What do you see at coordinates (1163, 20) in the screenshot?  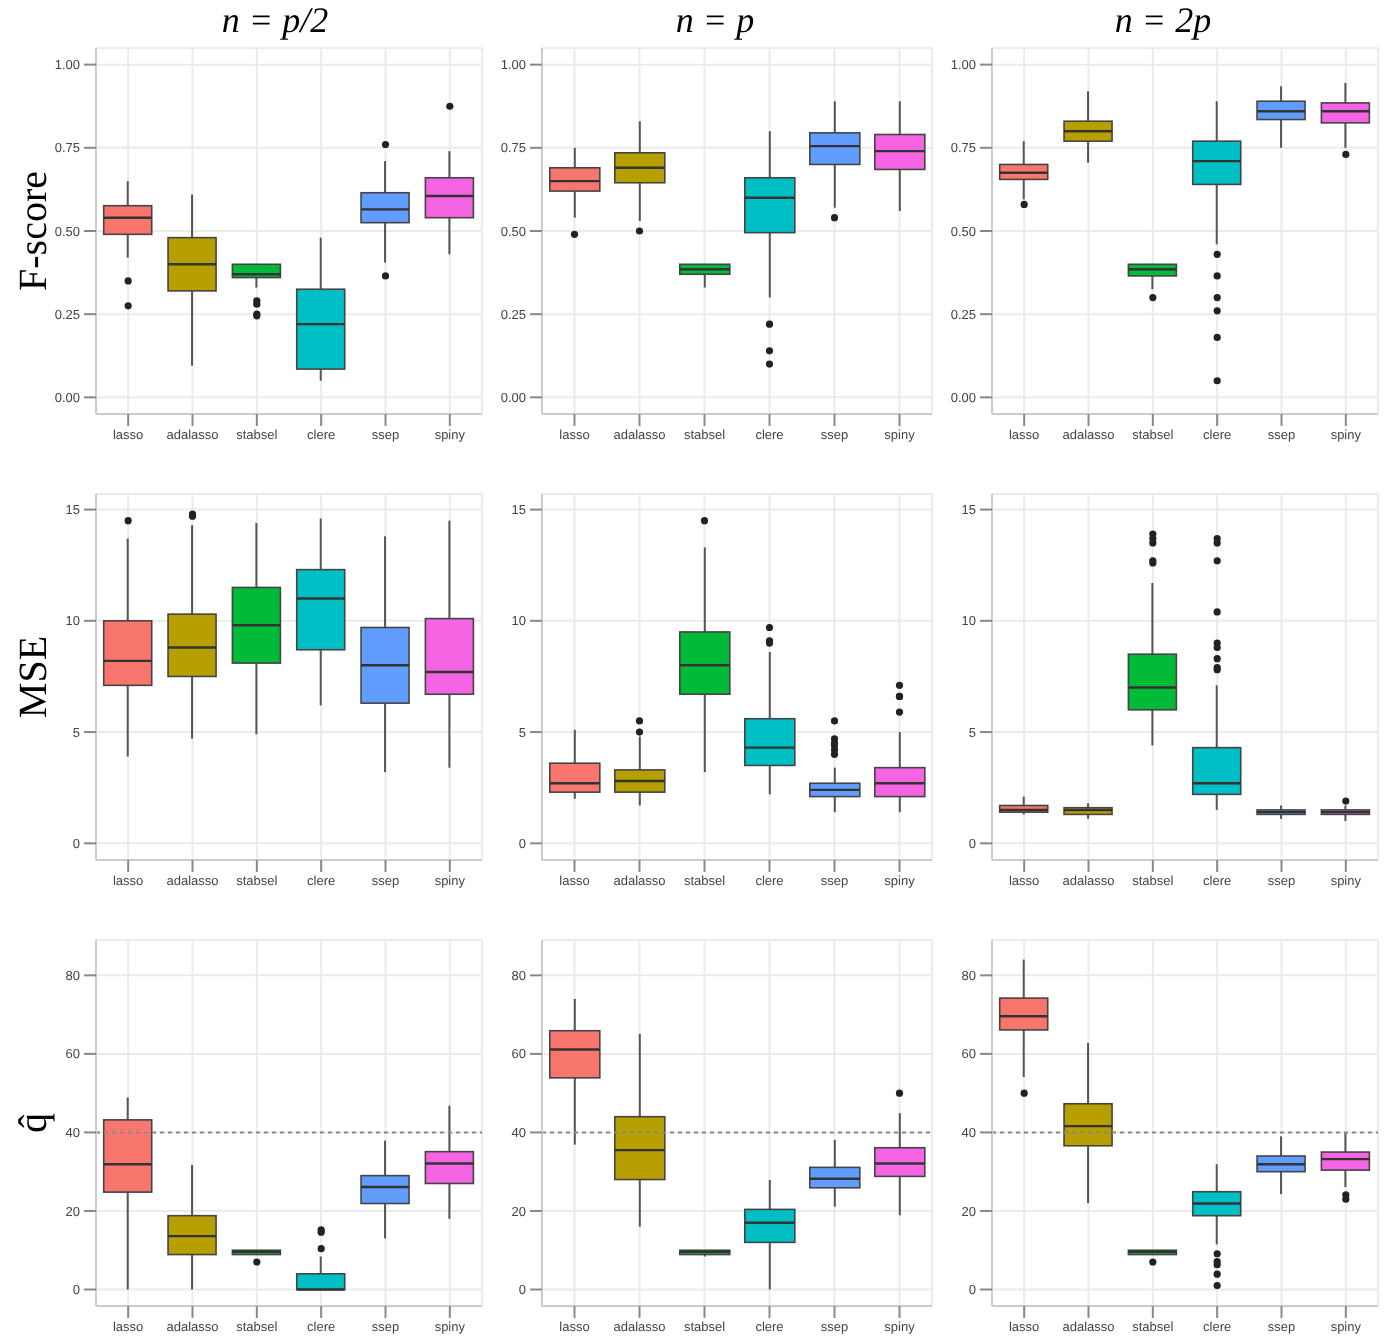 I see `chart-title: n = 2p` at bounding box center [1163, 20].